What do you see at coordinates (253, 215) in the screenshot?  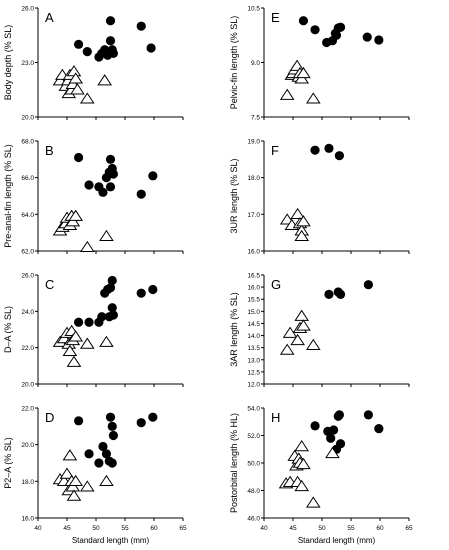 I see `y-tick-label: 17.0` at bounding box center [253, 215].